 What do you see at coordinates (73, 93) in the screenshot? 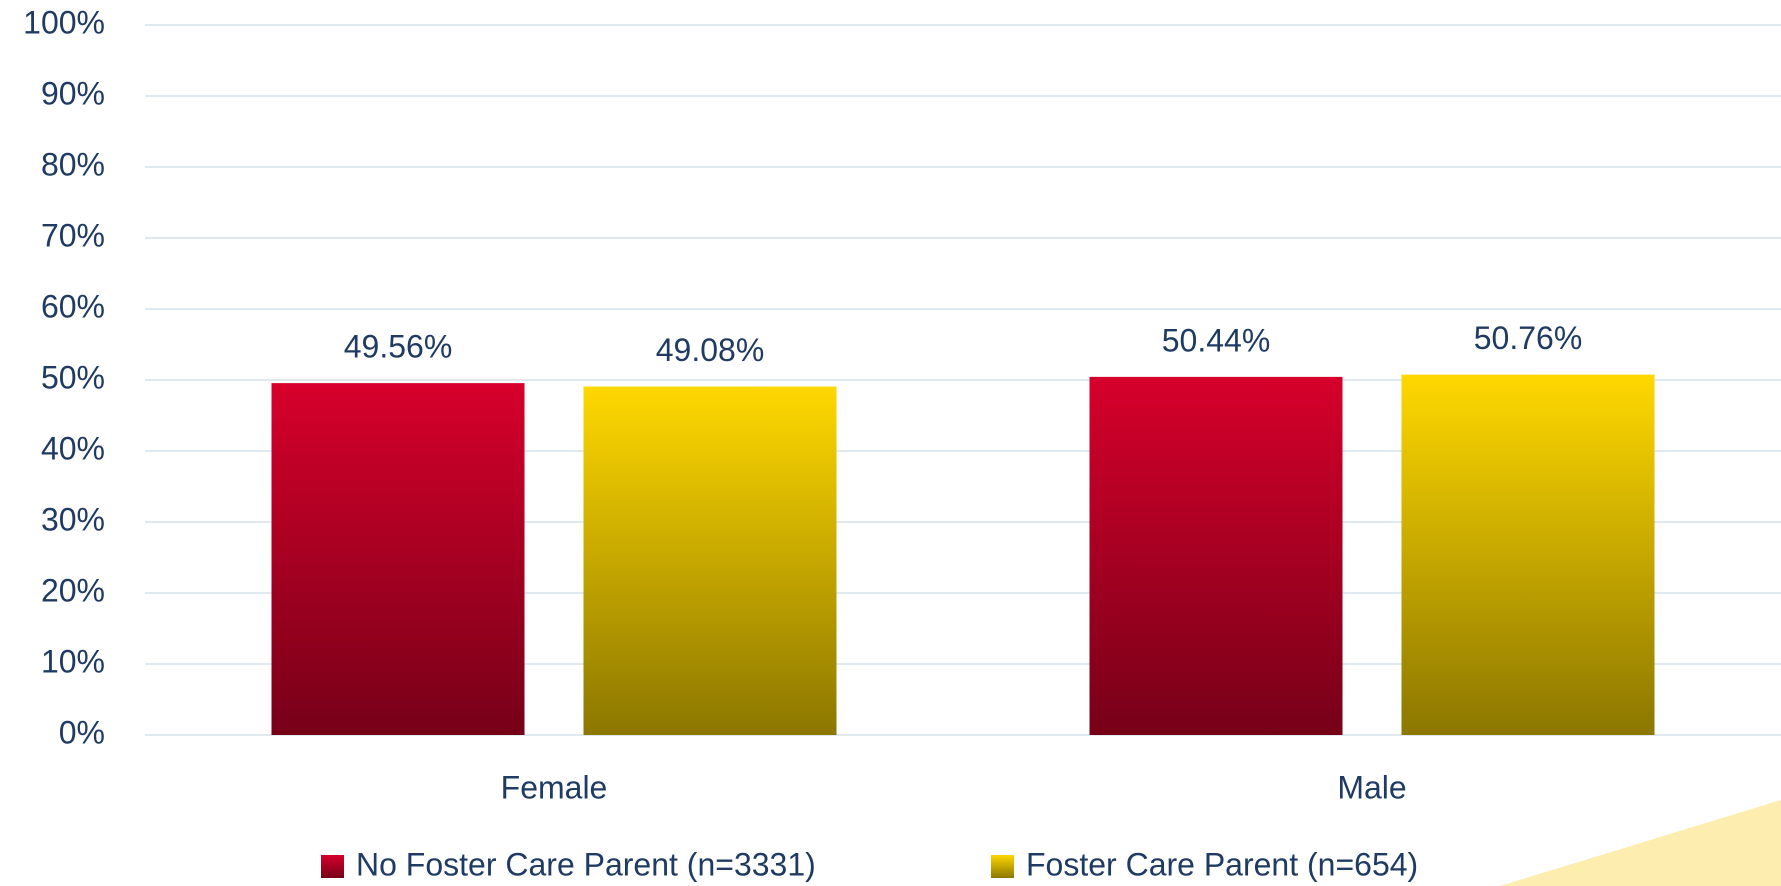
I see `y-tick-label: 90%` at bounding box center [73, 93].